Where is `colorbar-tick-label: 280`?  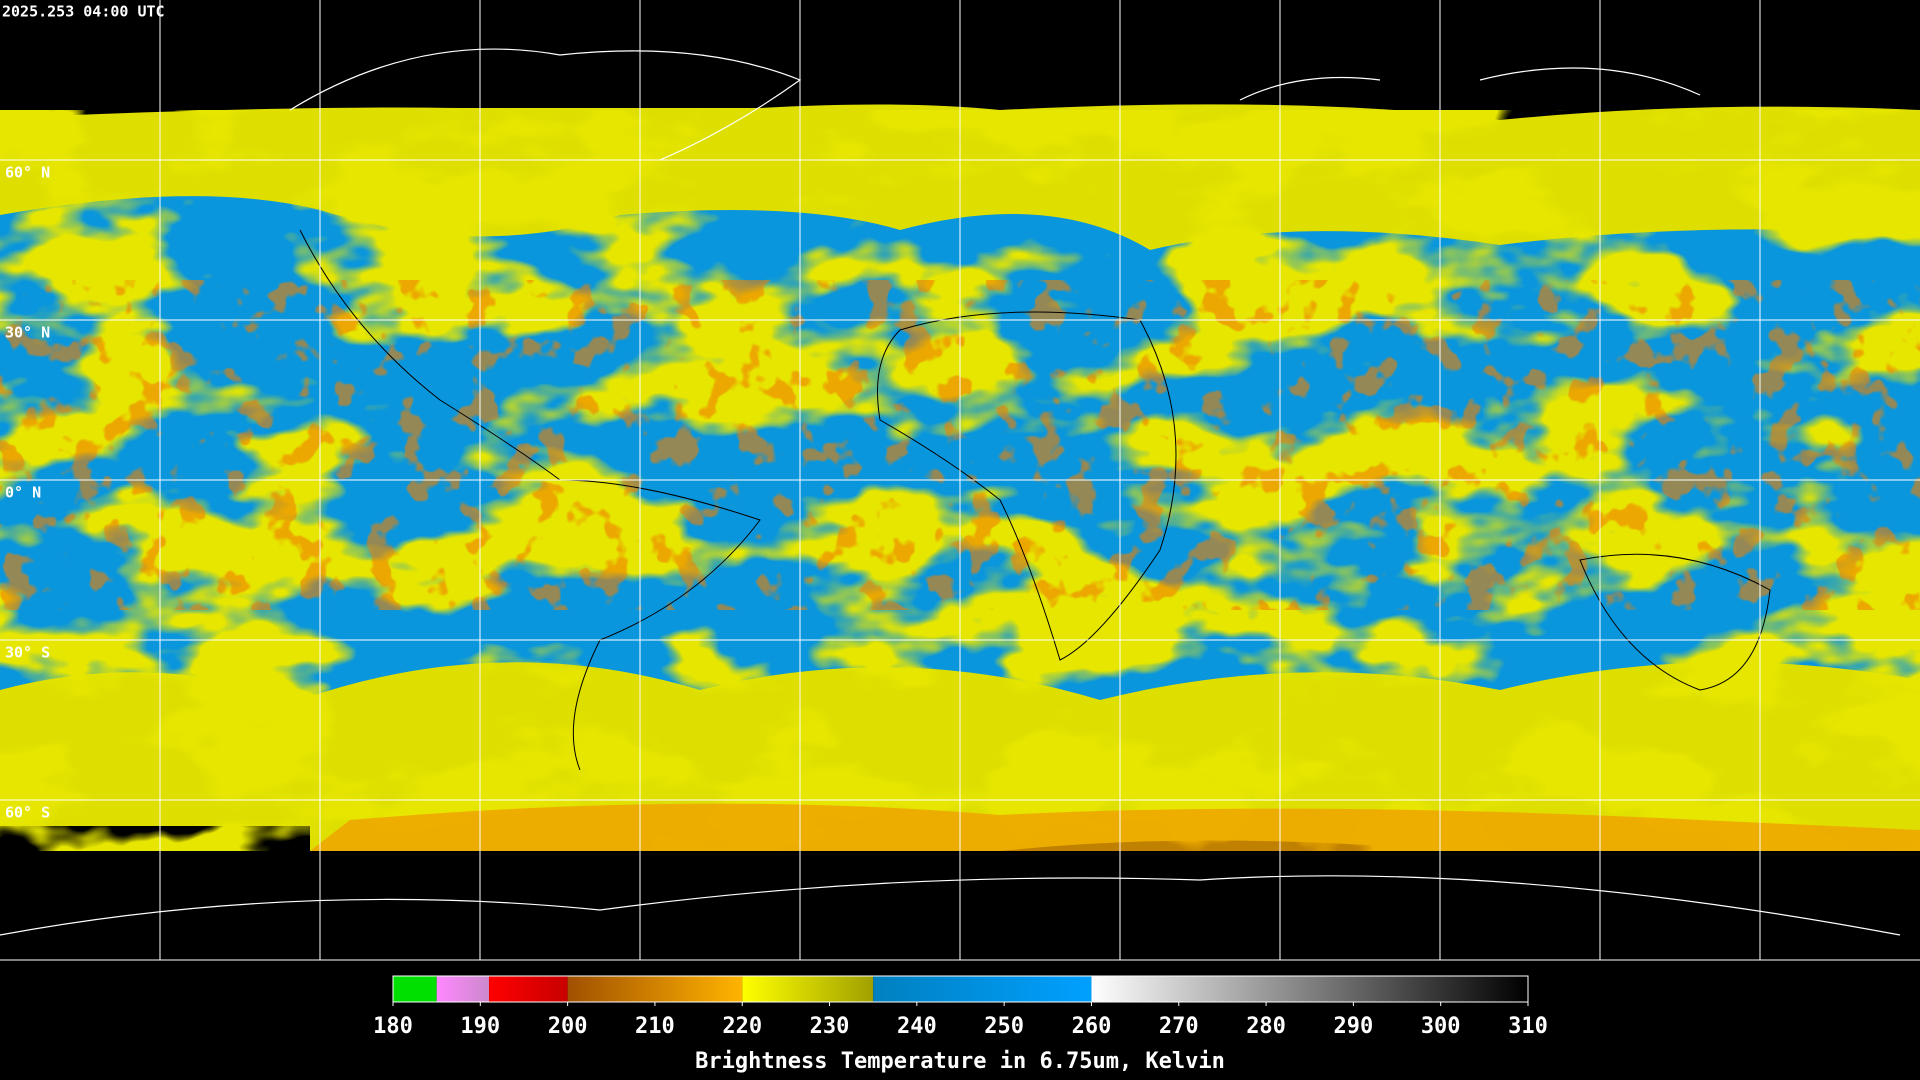 colorbar-tick-label: 280 is located at coordinates (1266, 1026).